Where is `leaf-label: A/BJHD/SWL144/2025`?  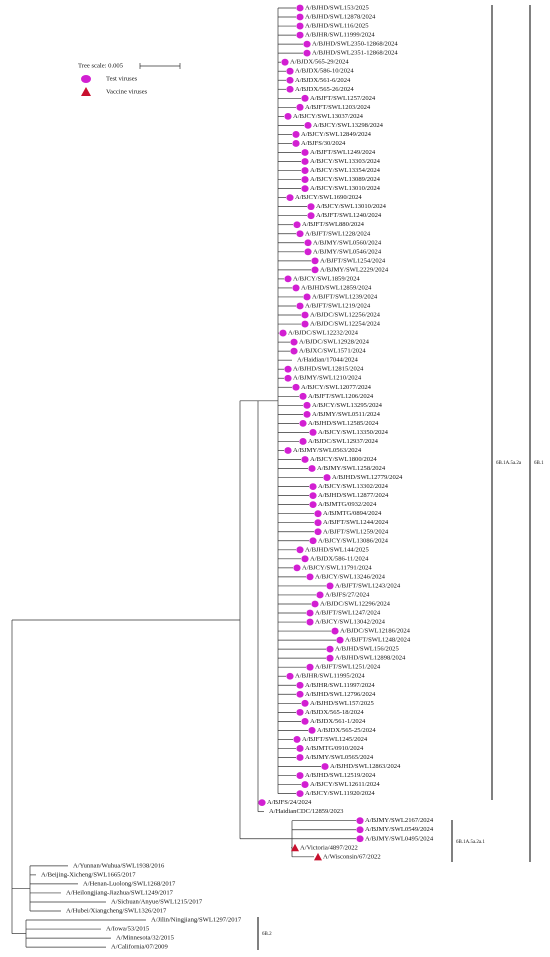 leaf-label: A/BJHD/SWL144/2025 is located at coordinates (337, 549).